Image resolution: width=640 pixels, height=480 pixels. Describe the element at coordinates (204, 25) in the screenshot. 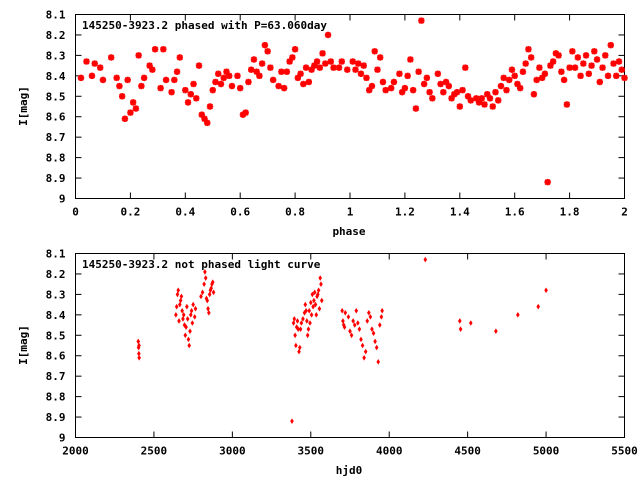

I see `phased-chart-title: 145250-3923.2 phased with P=63.060day` at that location.